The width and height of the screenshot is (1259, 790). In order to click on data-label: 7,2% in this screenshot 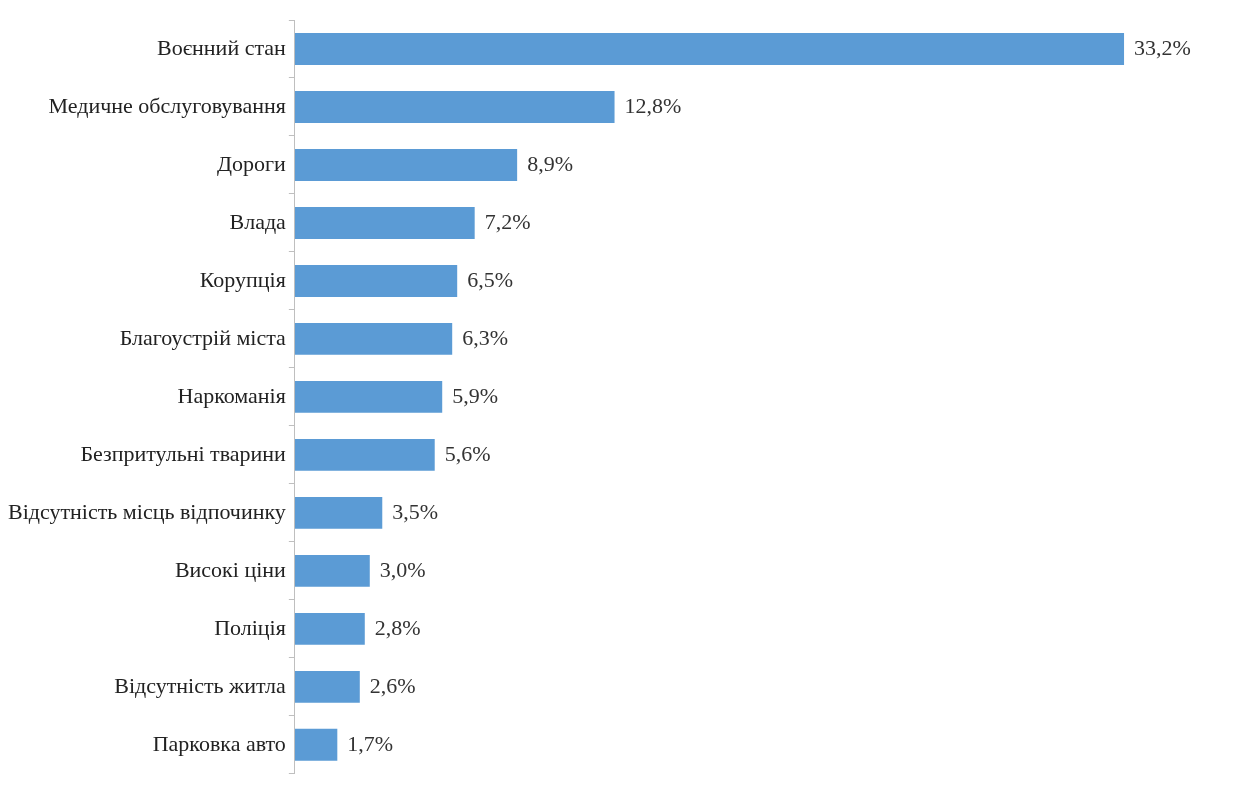, I will do `click(507, 221)`.